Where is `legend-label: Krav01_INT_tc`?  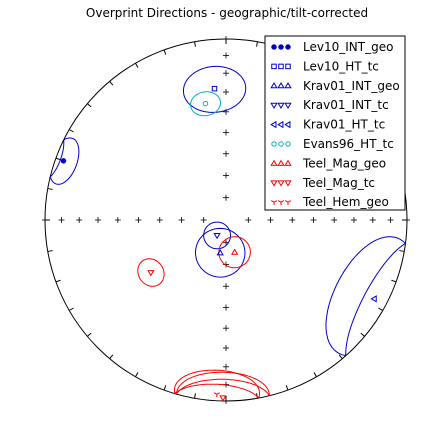 legend-label: Krav01_INT_tc is located at coordinates (346, 105).